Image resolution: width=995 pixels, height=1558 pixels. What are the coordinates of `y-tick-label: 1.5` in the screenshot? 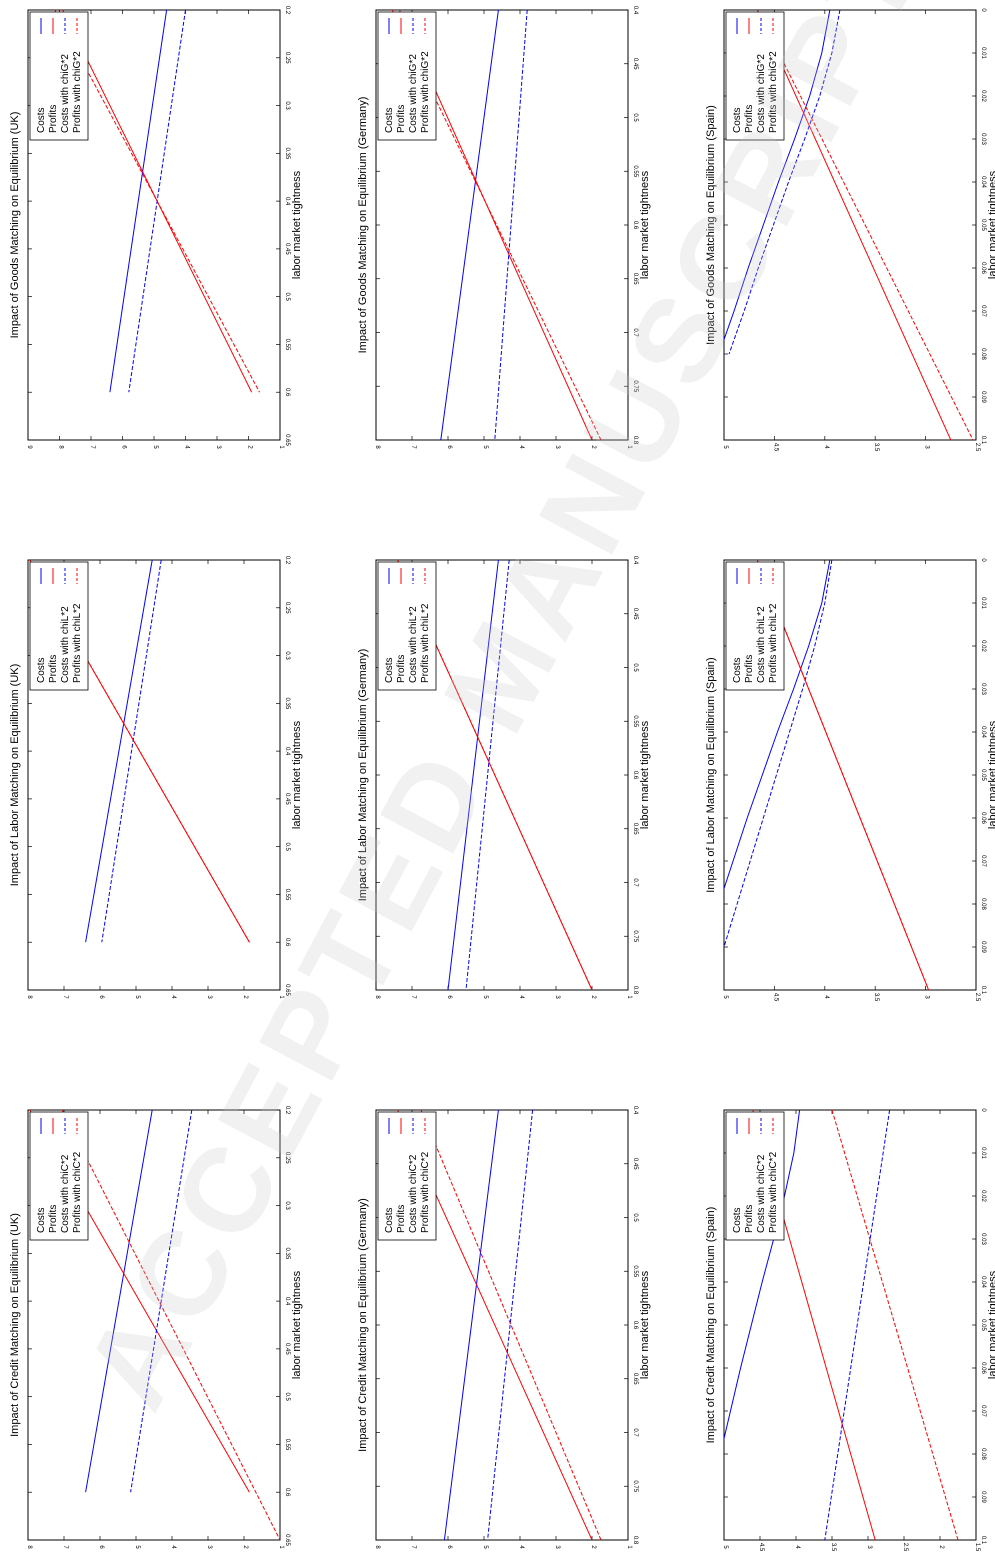 It's located at (977, 1547).